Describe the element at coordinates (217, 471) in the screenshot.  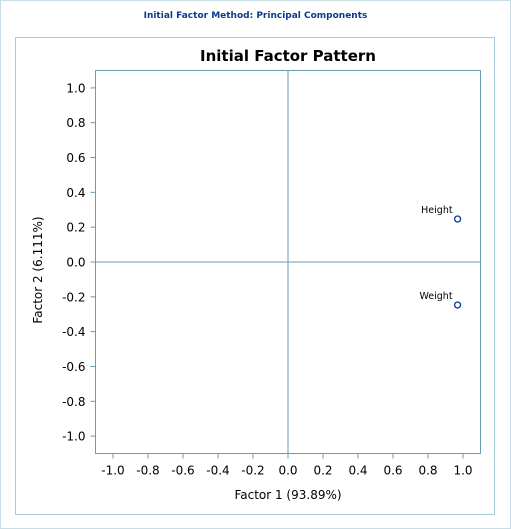
I see `x-tick-label: -0.4` at that location.